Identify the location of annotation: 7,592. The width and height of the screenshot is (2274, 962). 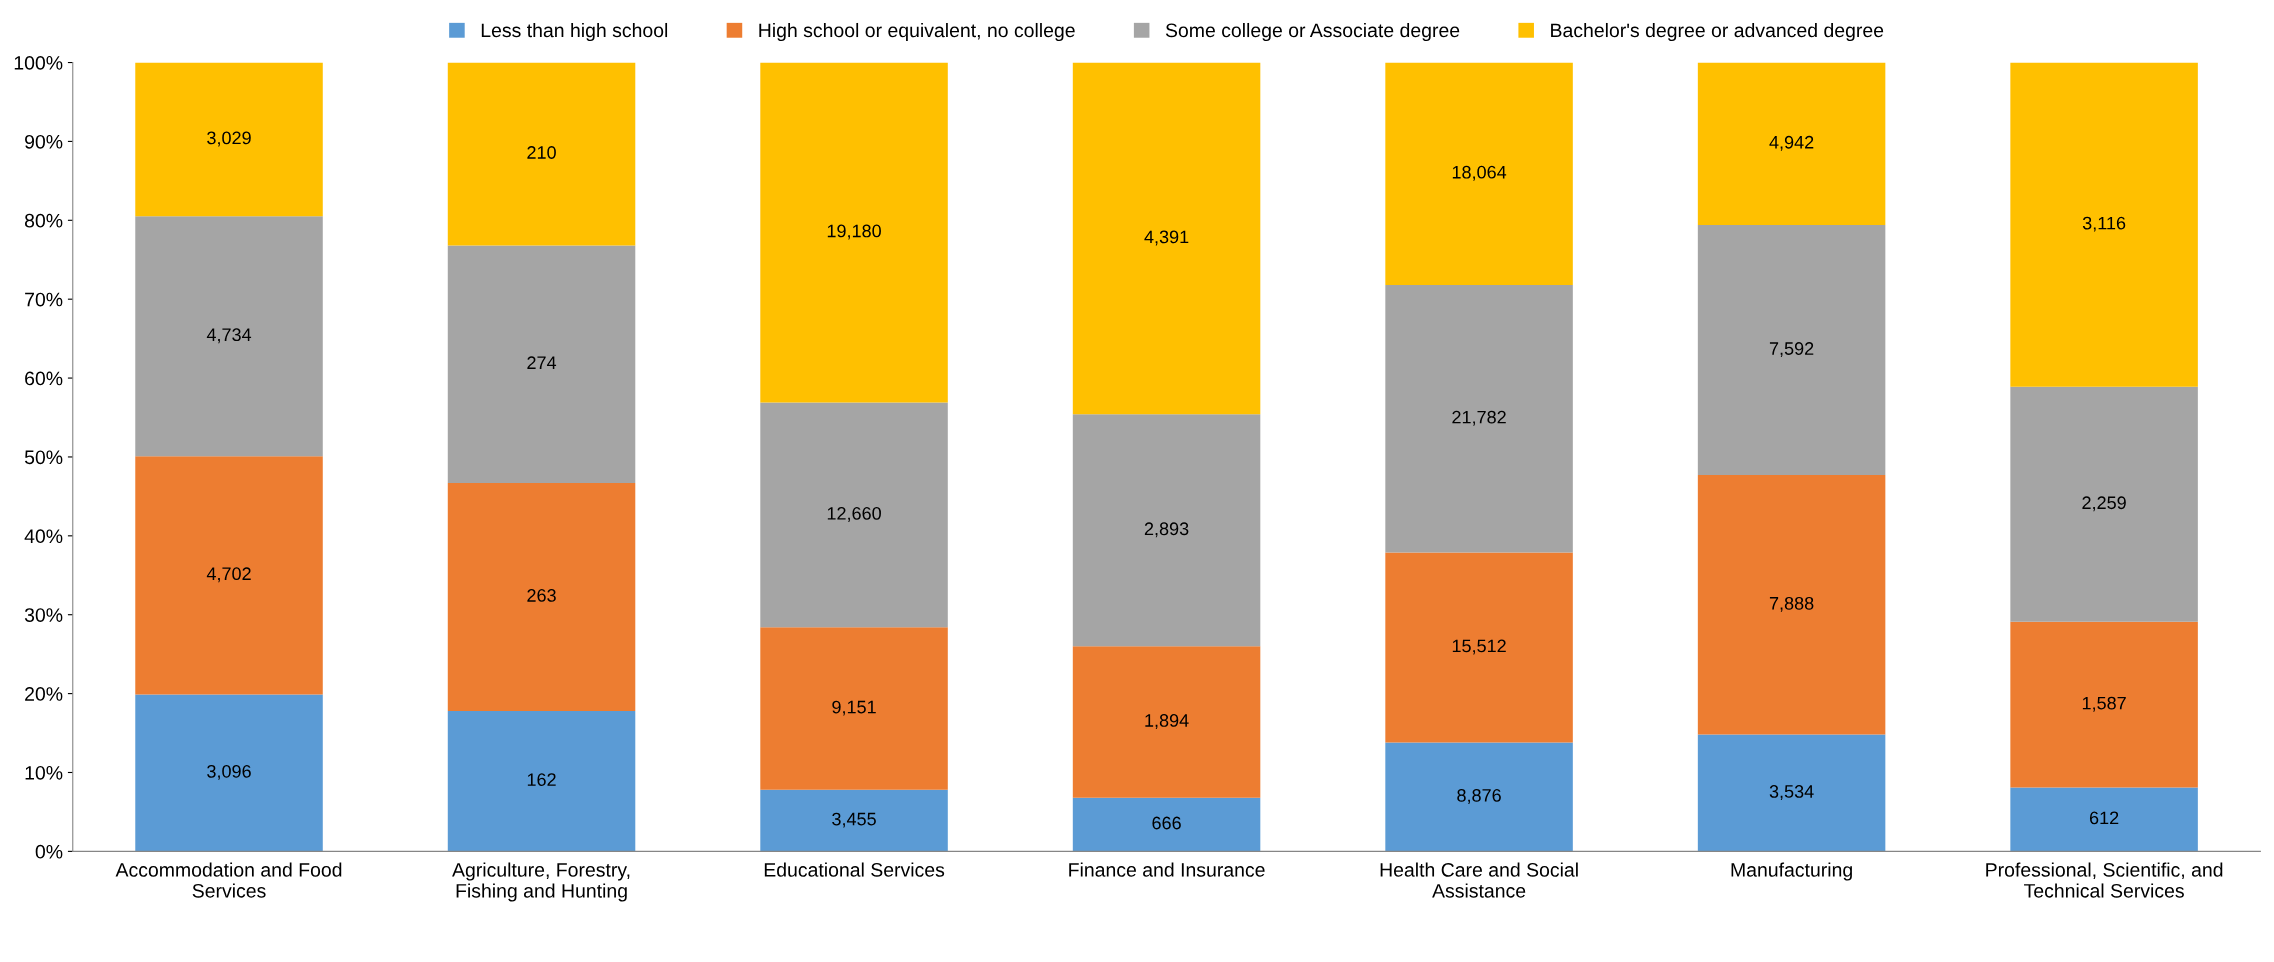
(1791, 350).